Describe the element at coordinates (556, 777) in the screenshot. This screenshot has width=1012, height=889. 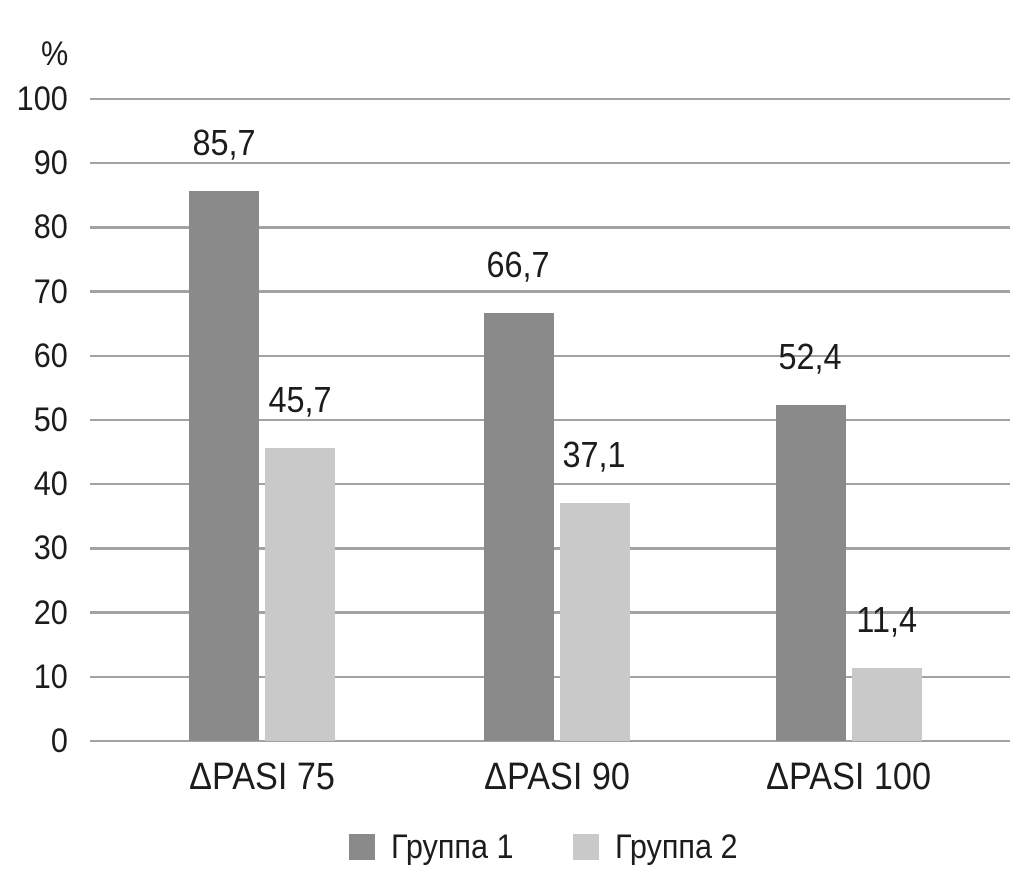
I see `x-axis-category-label: ΔPASI 90` at that location.